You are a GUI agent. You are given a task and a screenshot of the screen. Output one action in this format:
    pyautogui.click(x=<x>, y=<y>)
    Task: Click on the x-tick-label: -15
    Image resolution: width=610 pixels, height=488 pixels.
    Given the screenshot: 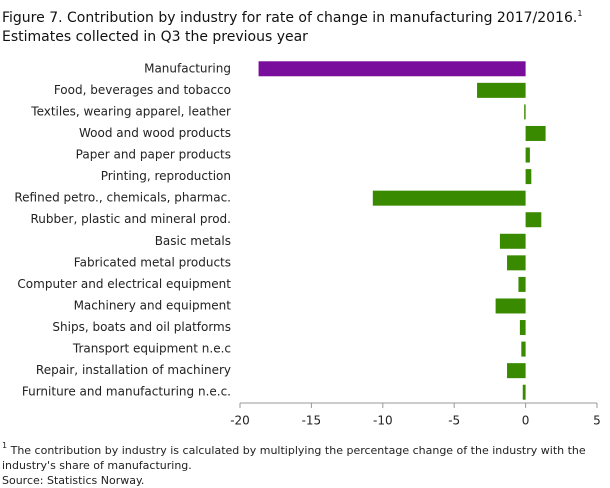 What is the action you would take?
    pyautogui.click(x=312, y=421)
    